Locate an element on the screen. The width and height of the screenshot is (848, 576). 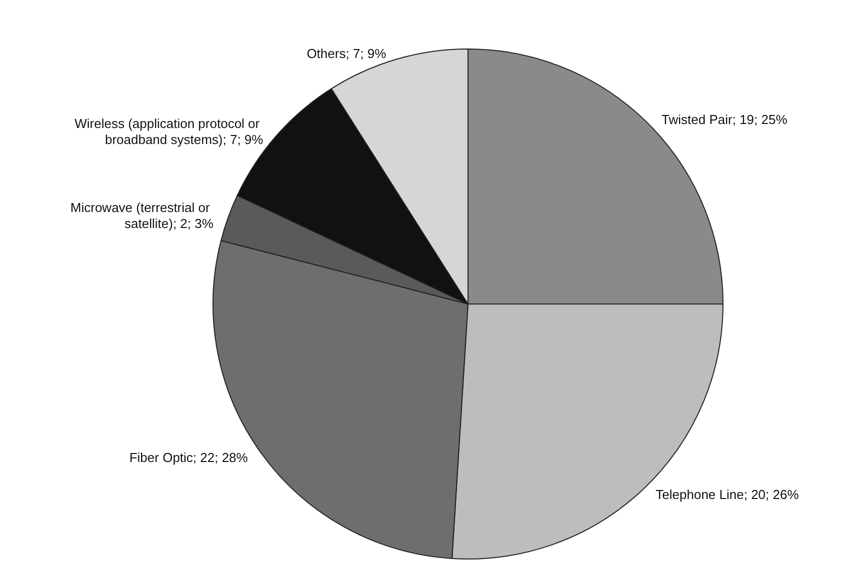
slice-label: Fiber Optic; 22; 28% is located at coordinates (188, 457).